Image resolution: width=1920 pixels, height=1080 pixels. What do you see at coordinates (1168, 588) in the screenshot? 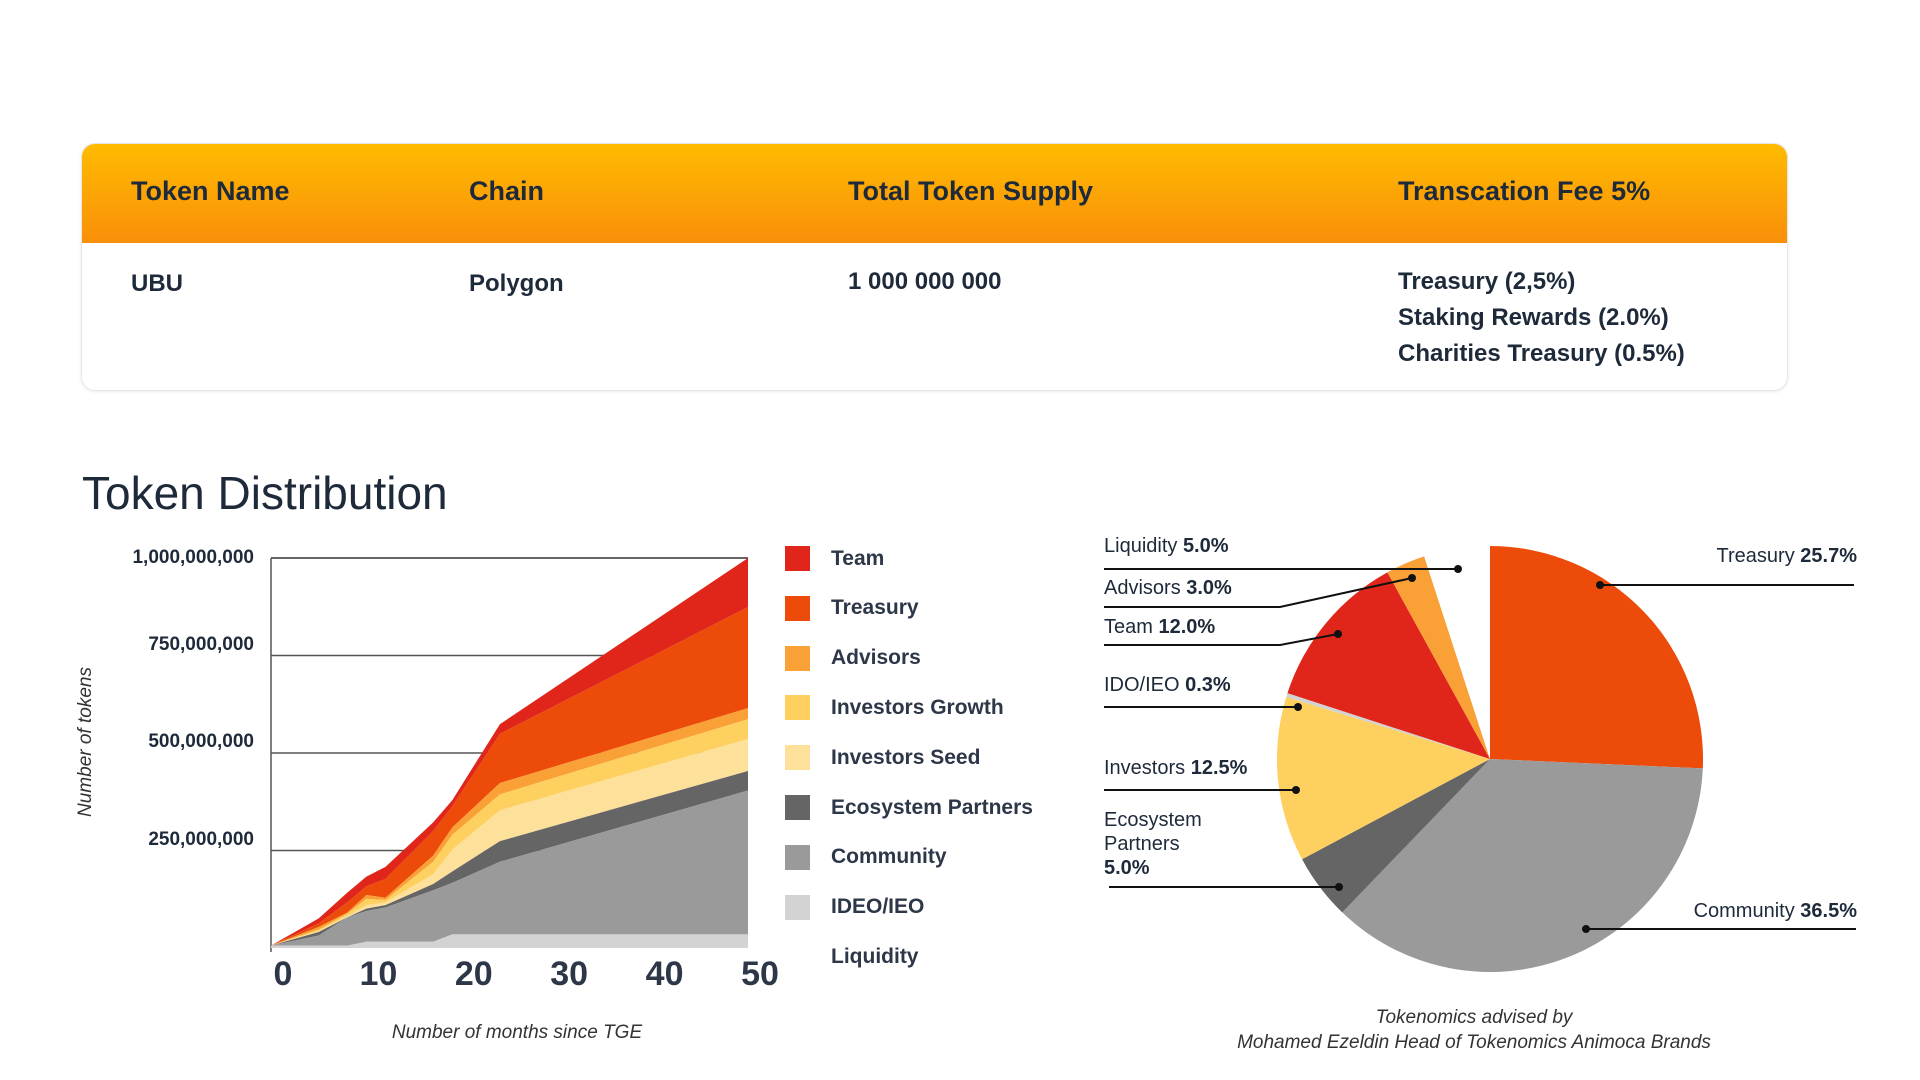
I see `pie-label: Advisors 3.0%` at bounding box center [1168, 588].